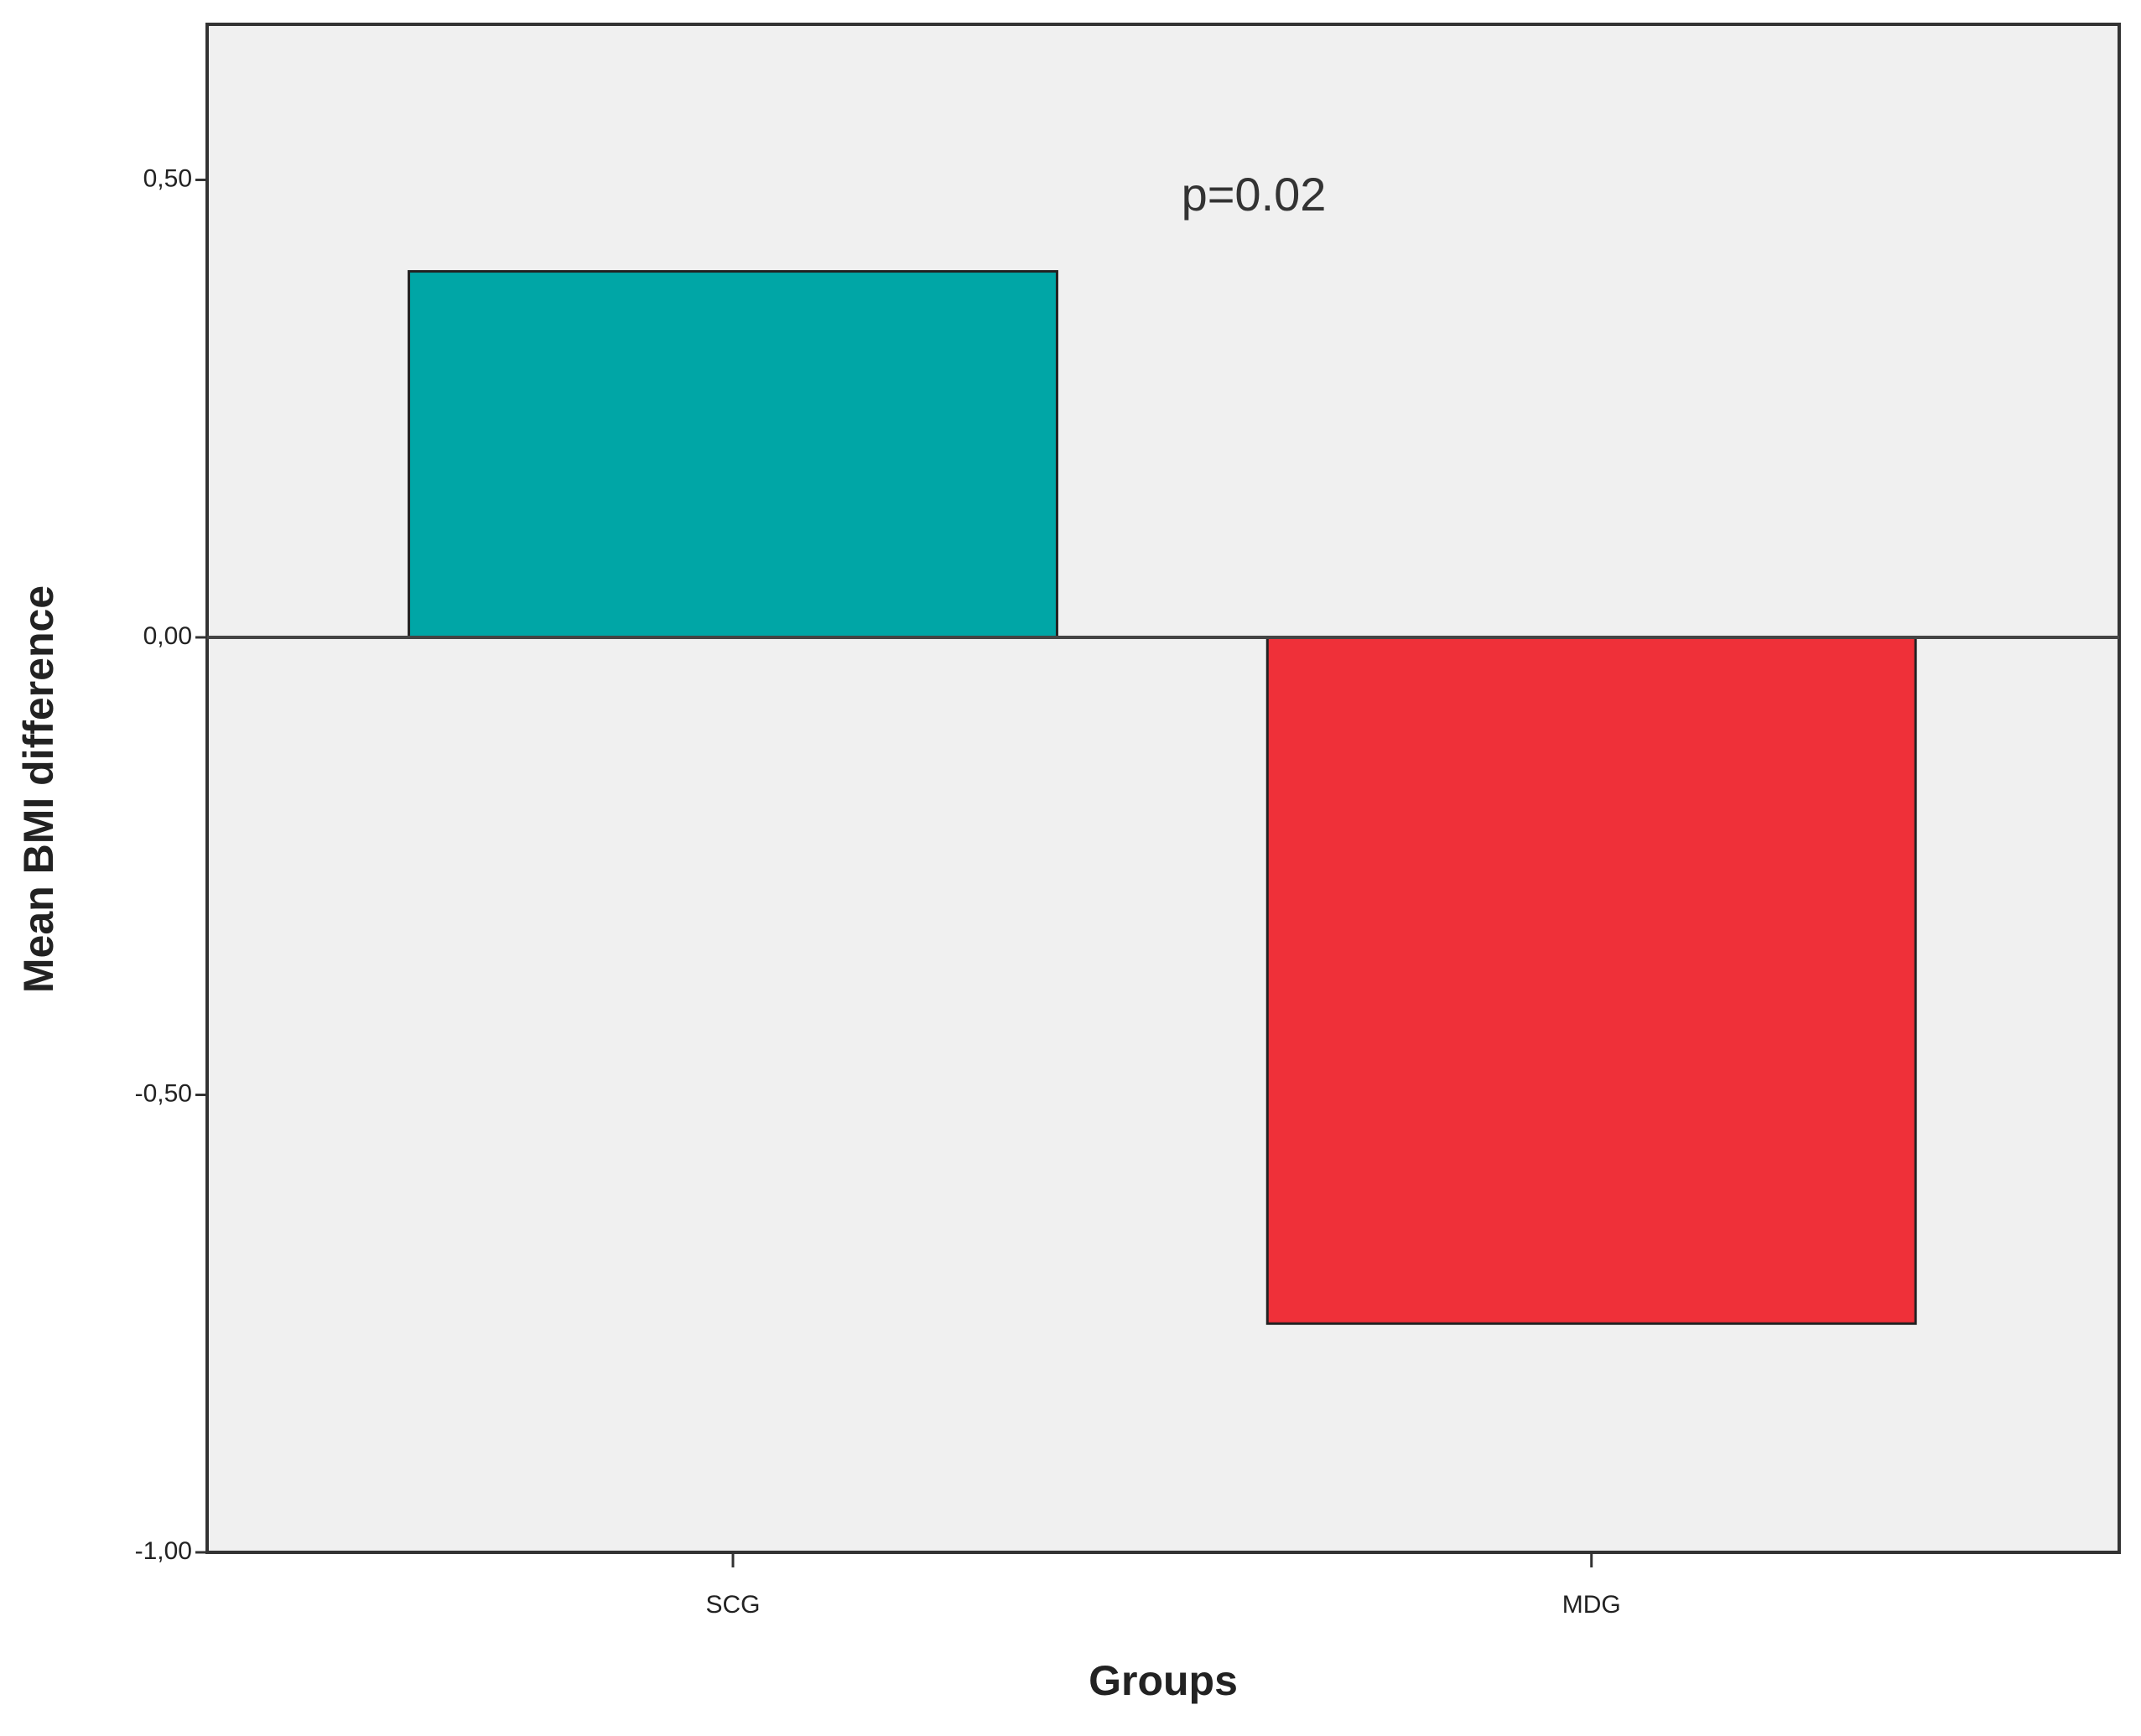  Describe the element at coordinates (1254, 195) in the screenshot. I see `annotation: p=0.02` at that location.